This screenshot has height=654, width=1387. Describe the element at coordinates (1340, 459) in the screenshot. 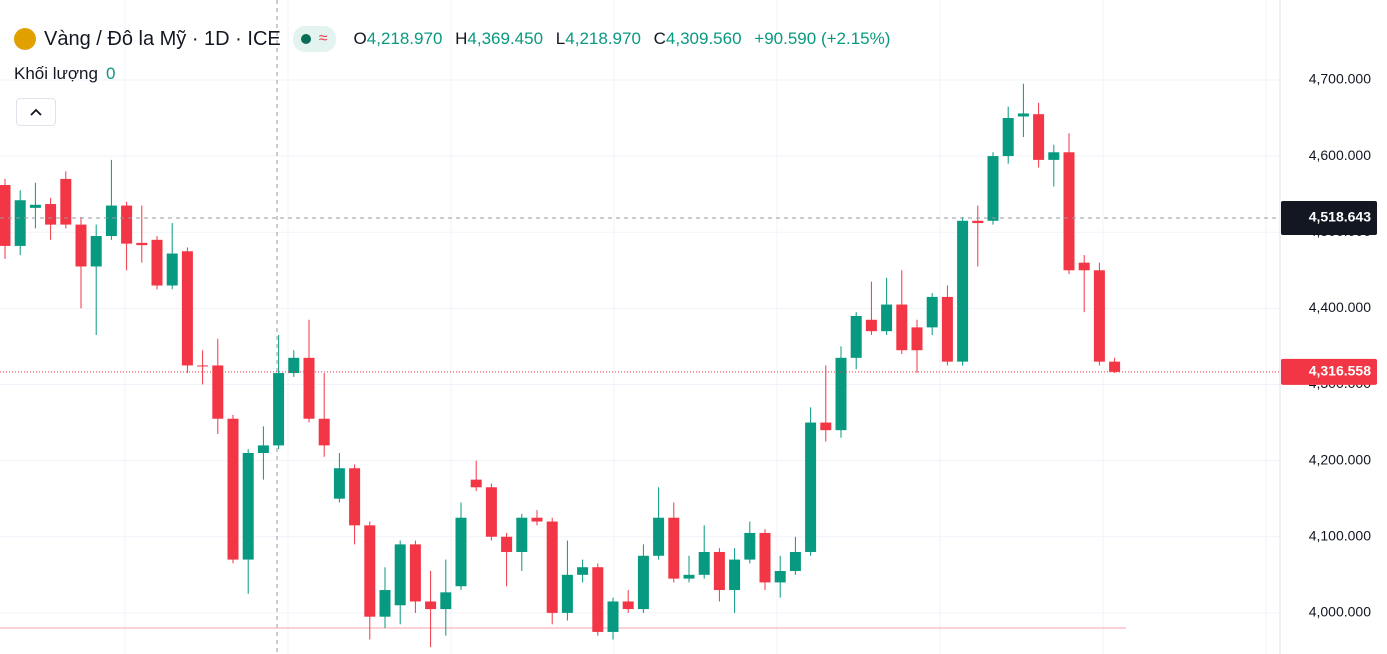

I see `y-tick-label: 4,200.000` at that location.